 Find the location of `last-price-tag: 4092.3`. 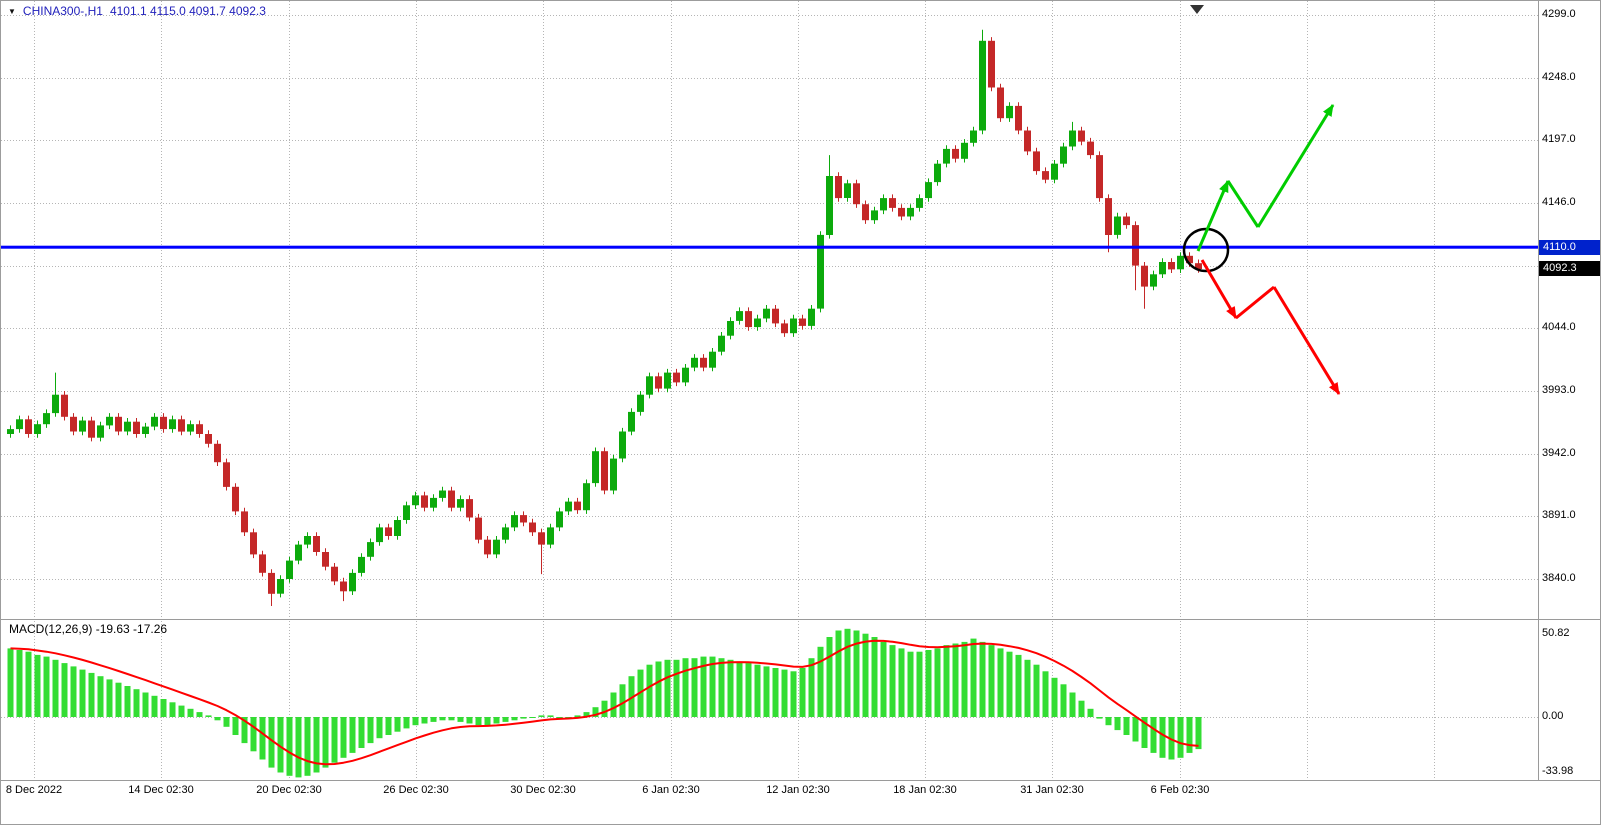

last-price-tag: 4092.3 is located at coordinates (1569, 268).